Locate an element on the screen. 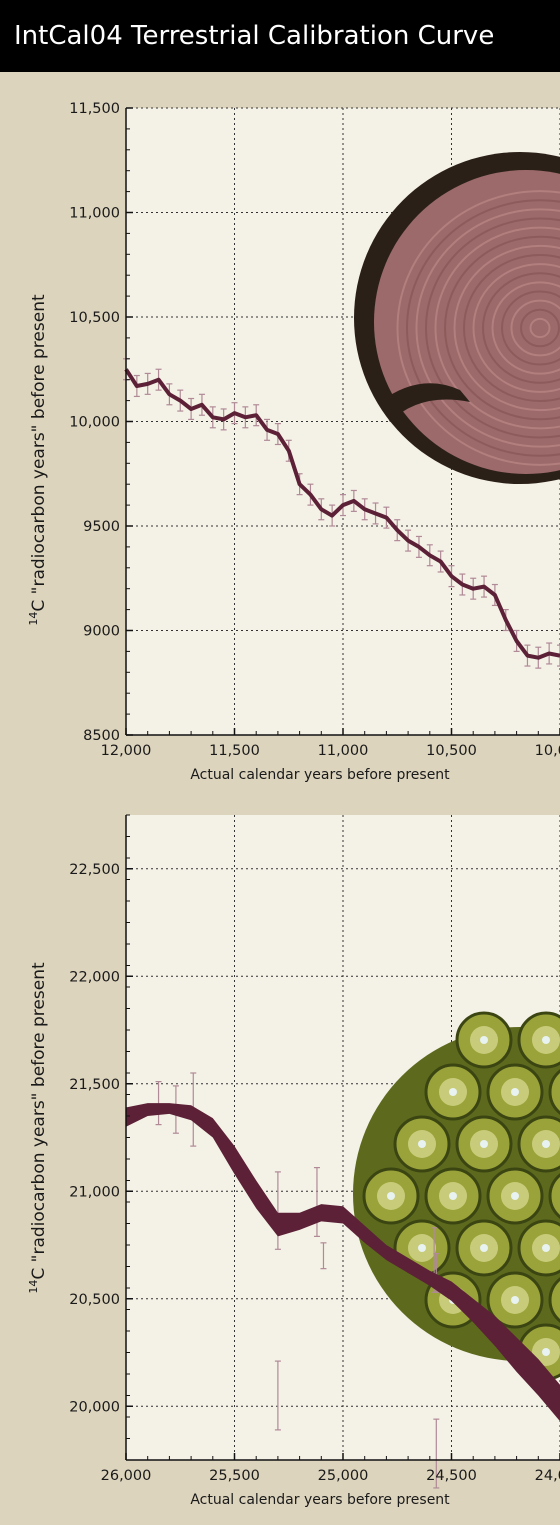 The height and width of the screenshot is (1525, 560). page-title: IntCal04 Terrestrial Calibration Curve is located at coordinates (254, 36).